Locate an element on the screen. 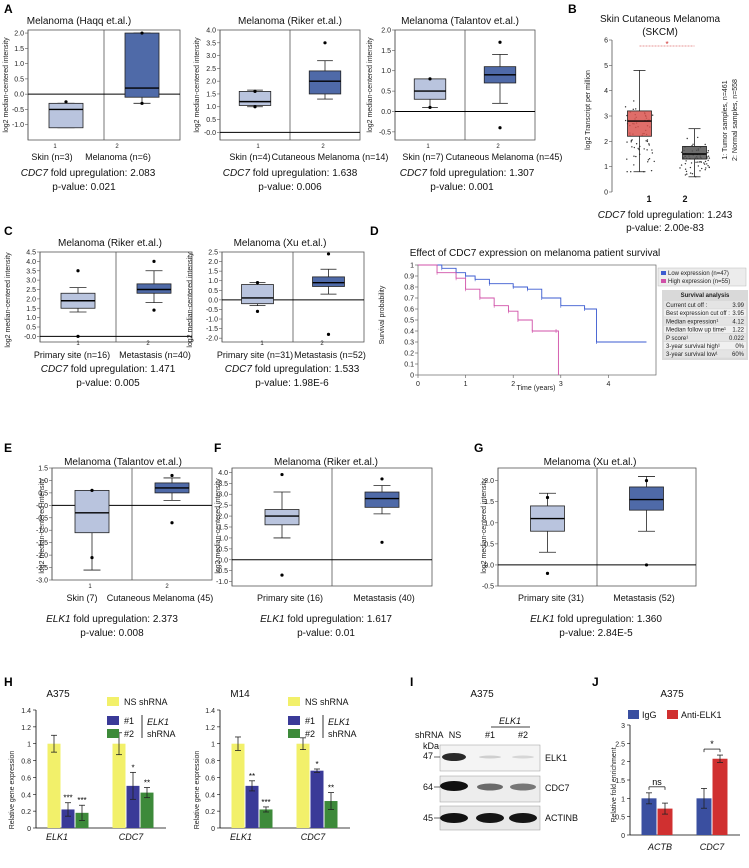  category-label: 2 is located at coordinates (684, 199).